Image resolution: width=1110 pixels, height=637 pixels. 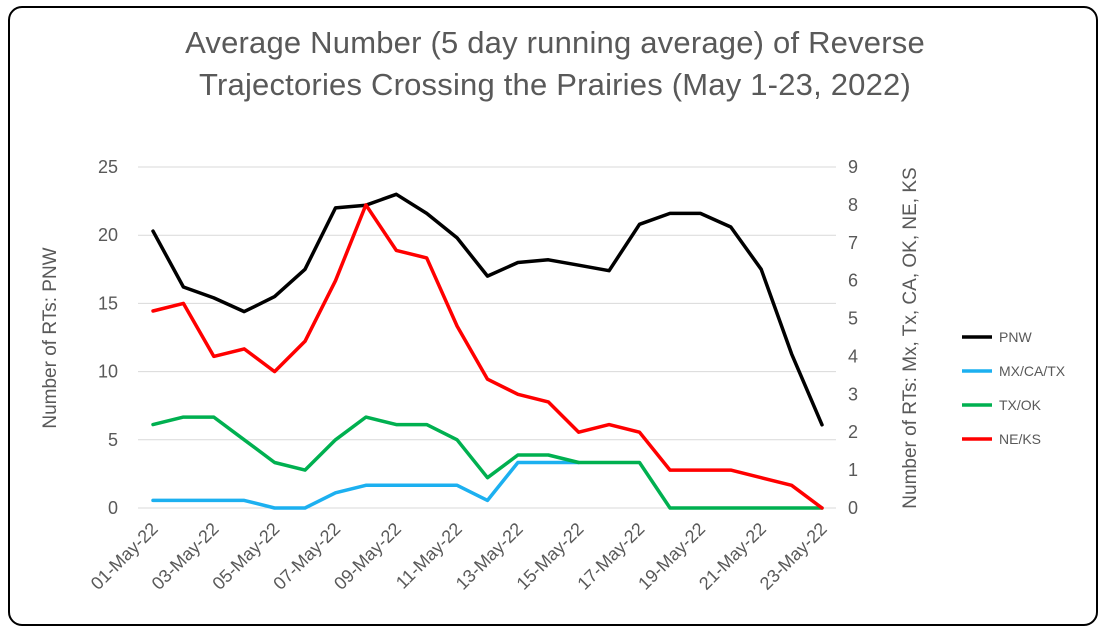 I want to click on series-line-mx-ca-tx, so click(x=366, y=485).